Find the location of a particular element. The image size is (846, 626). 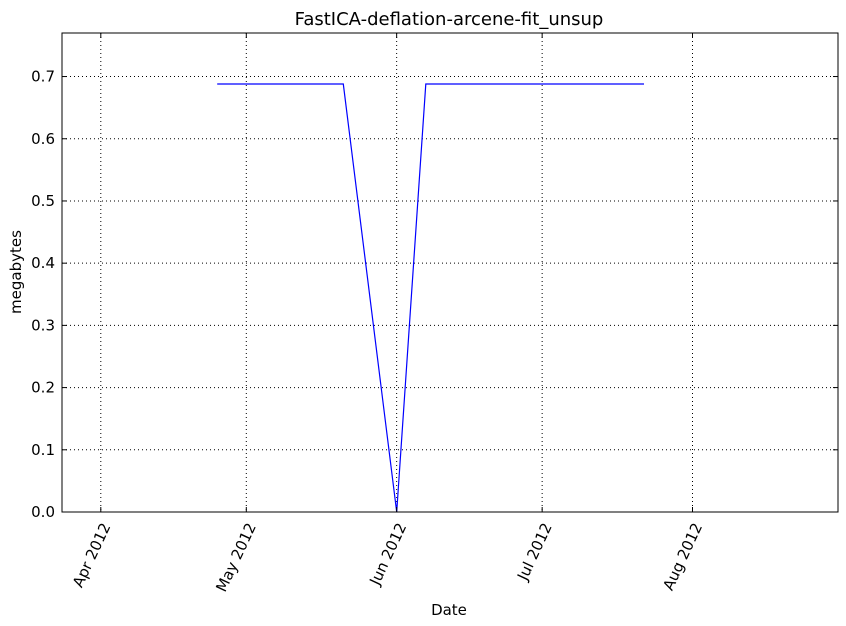

y-axis-label: megabytes is located at coordinates (16, 272).